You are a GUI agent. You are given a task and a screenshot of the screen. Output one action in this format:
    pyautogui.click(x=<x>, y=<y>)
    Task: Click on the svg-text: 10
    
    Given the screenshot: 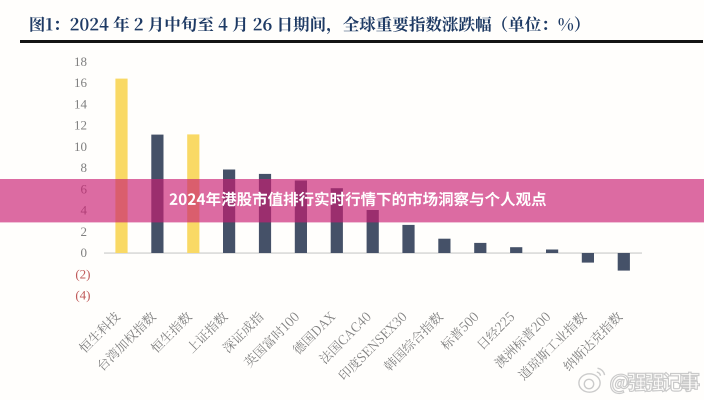 What is the action you would take?
    pyautogui.click(x=80, y=146)
    